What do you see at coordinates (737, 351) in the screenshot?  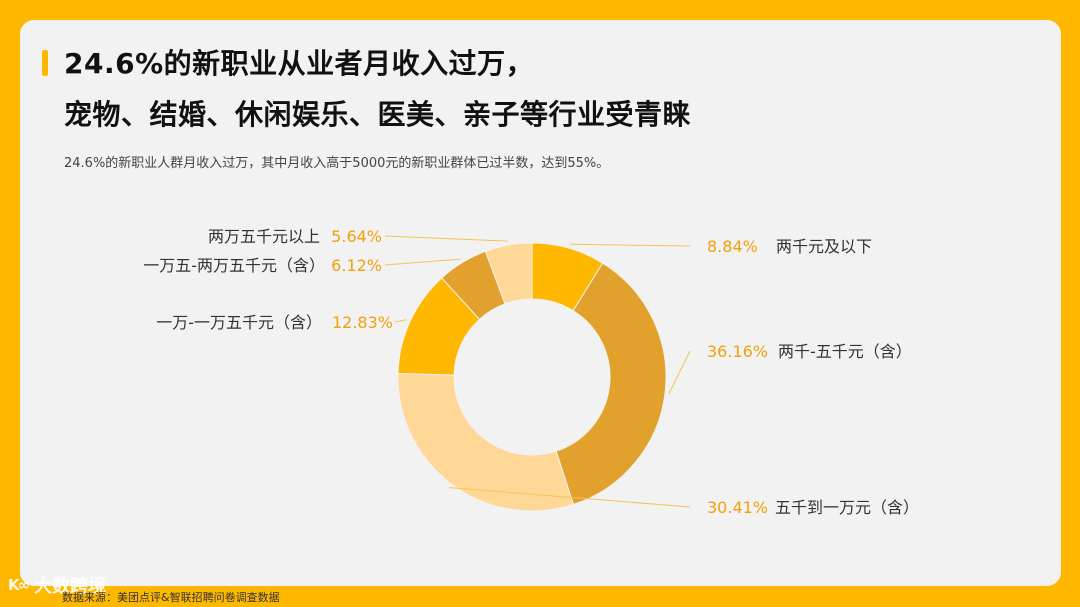 I see `data-label-2k-5k: 36.16%` at bounding box center [737, 351].